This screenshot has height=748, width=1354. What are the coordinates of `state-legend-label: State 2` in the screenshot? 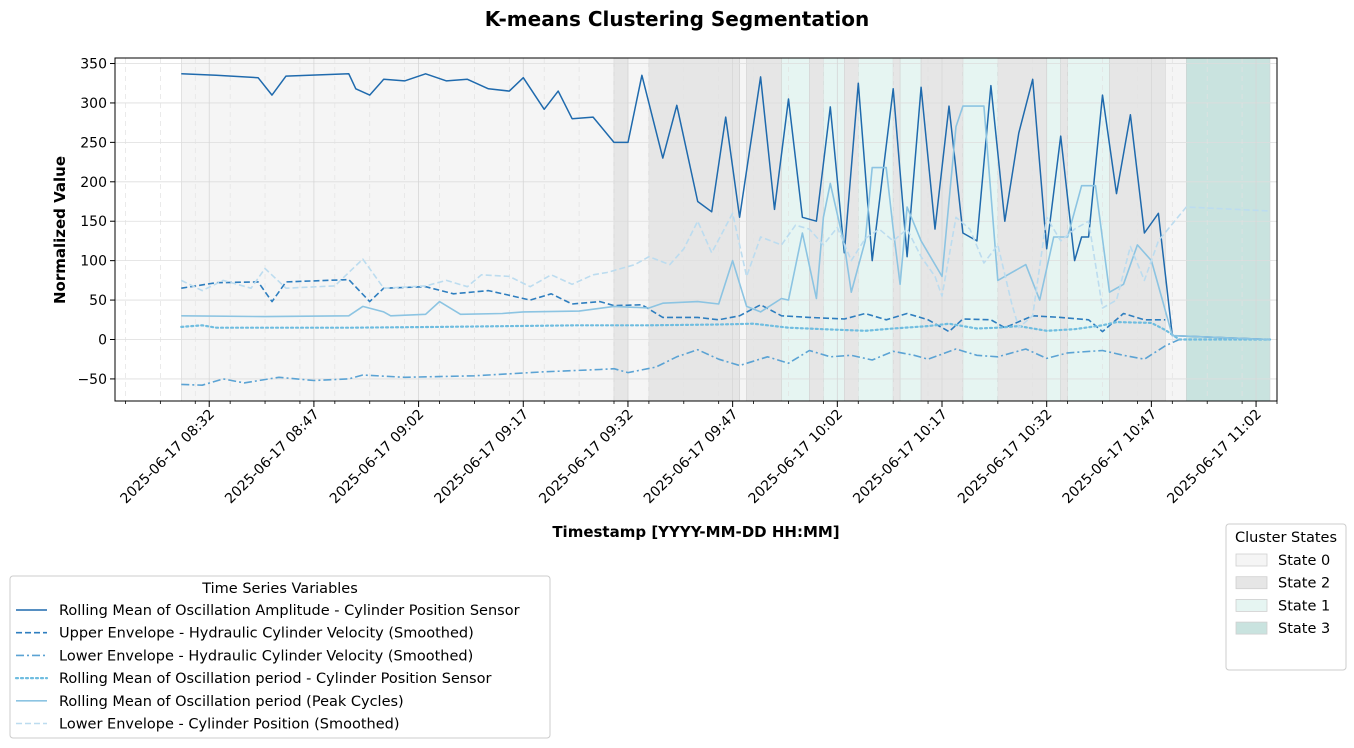 It's located at (1304, 584).